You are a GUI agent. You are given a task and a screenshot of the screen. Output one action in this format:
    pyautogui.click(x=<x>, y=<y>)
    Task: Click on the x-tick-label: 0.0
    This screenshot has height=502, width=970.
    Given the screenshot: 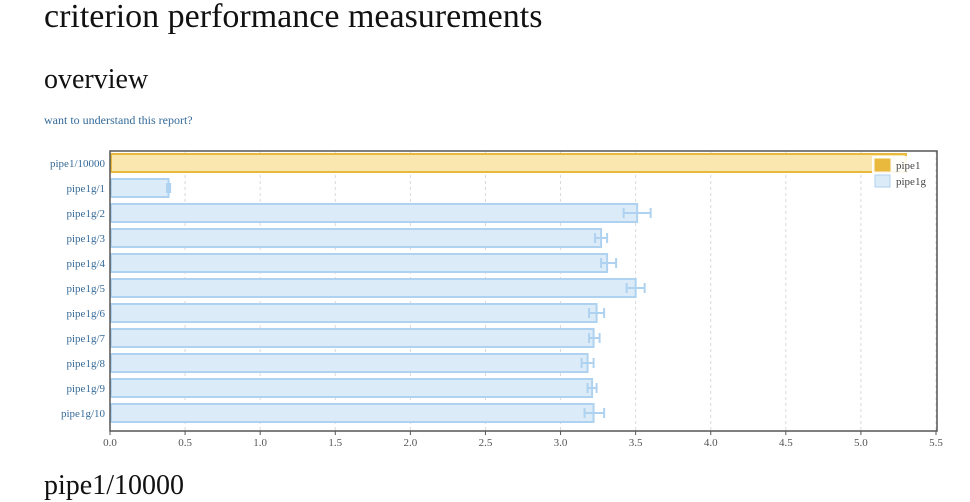 What is the action you would take?
    pyautogui.click(x=110, y=443)
    